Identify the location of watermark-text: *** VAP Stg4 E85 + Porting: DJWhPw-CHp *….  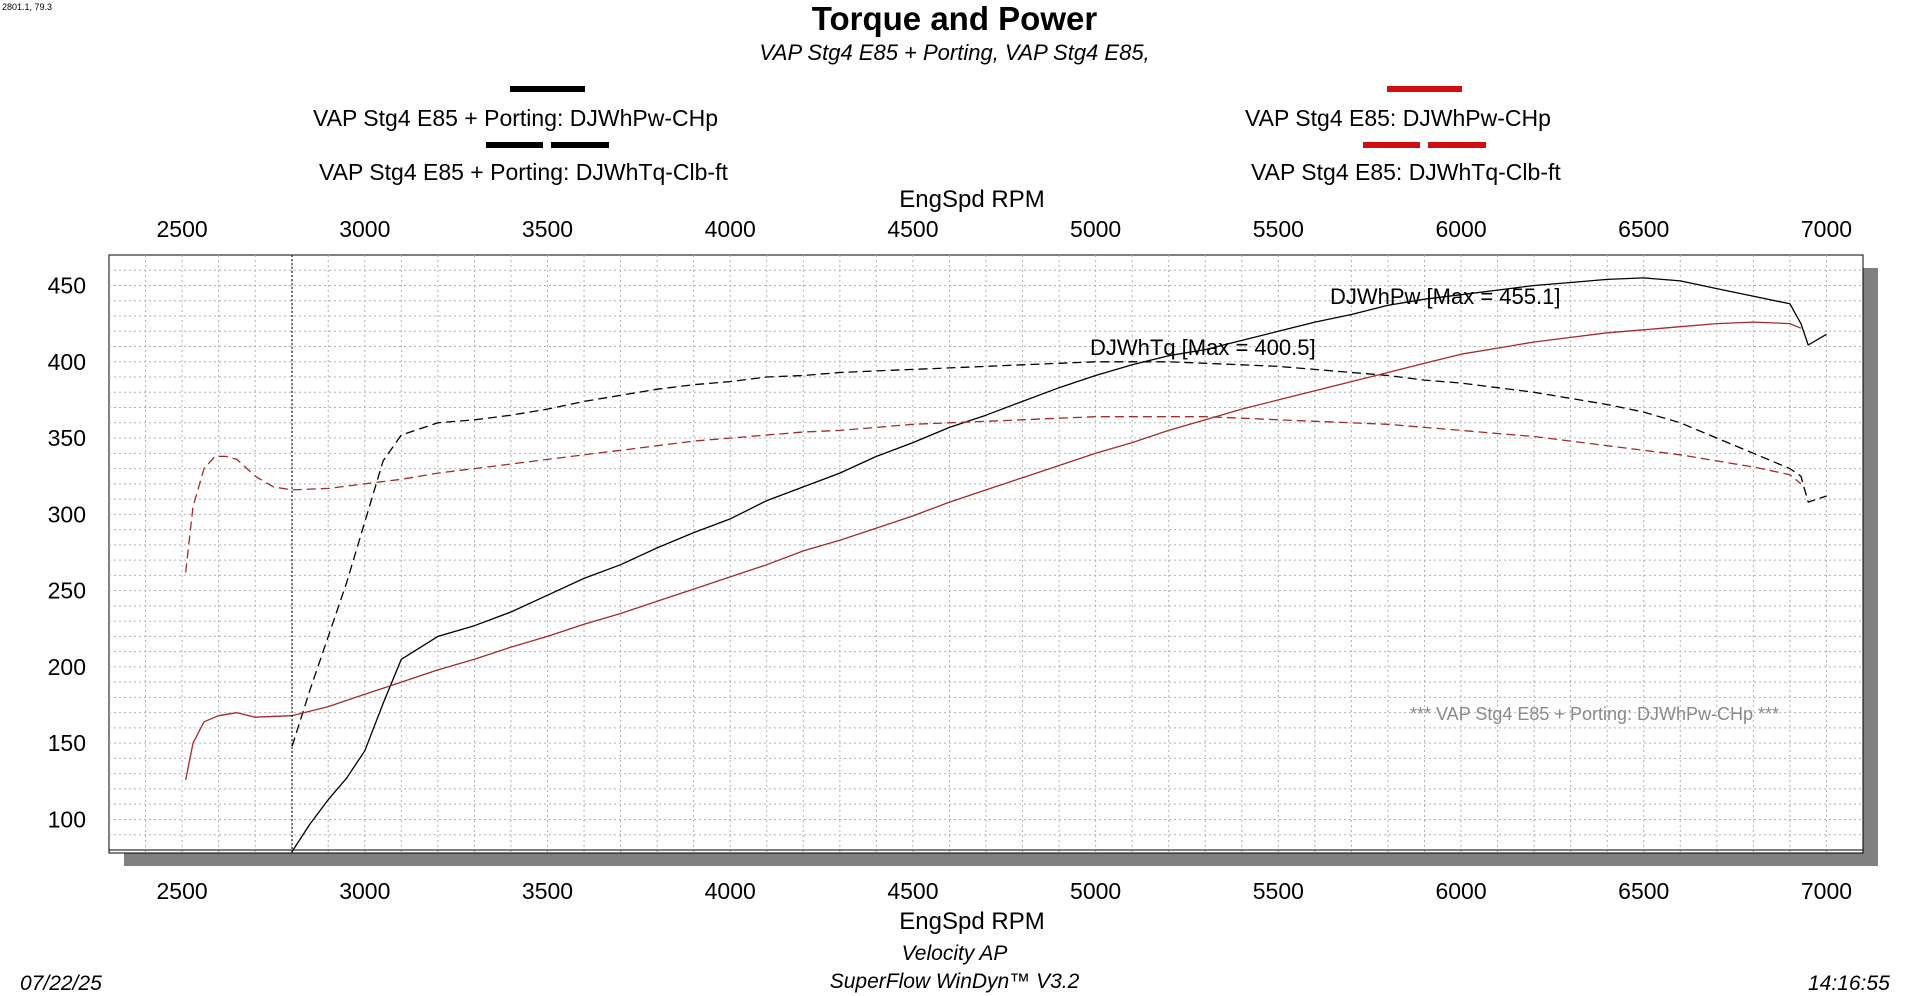
(1594, 714).